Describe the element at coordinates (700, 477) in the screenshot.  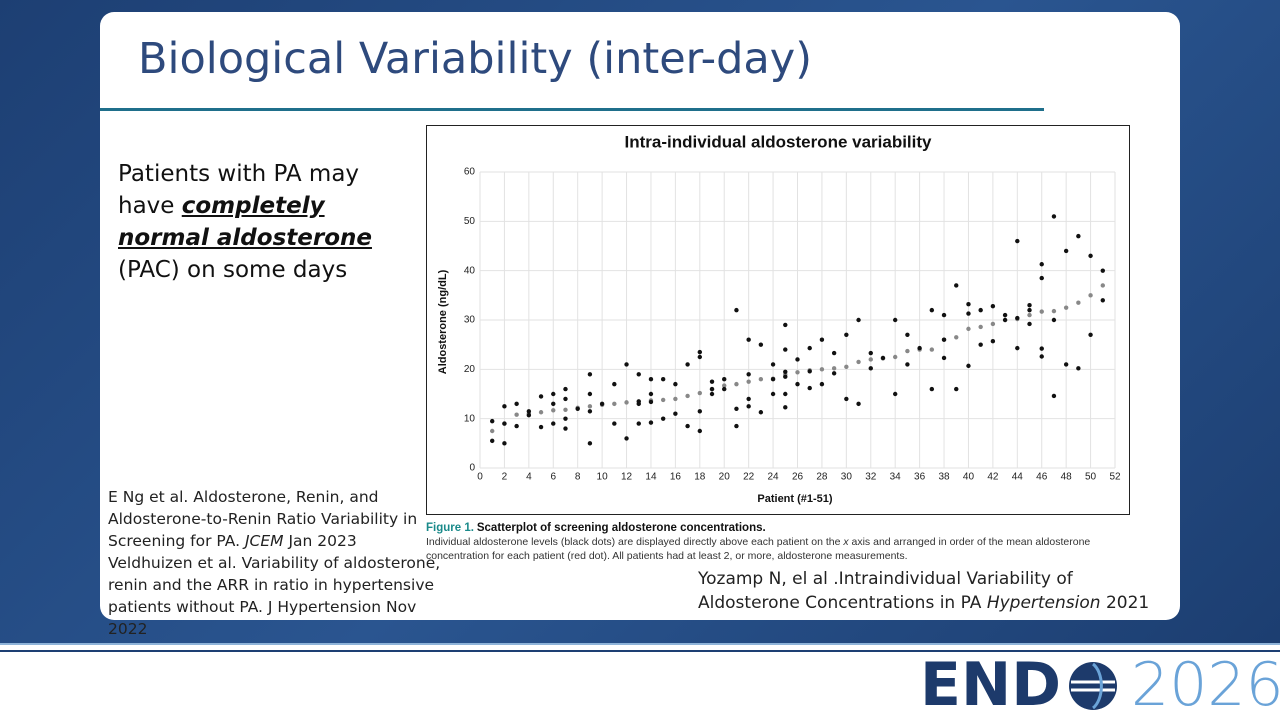
I see `x-tick-label: 18` at that location.